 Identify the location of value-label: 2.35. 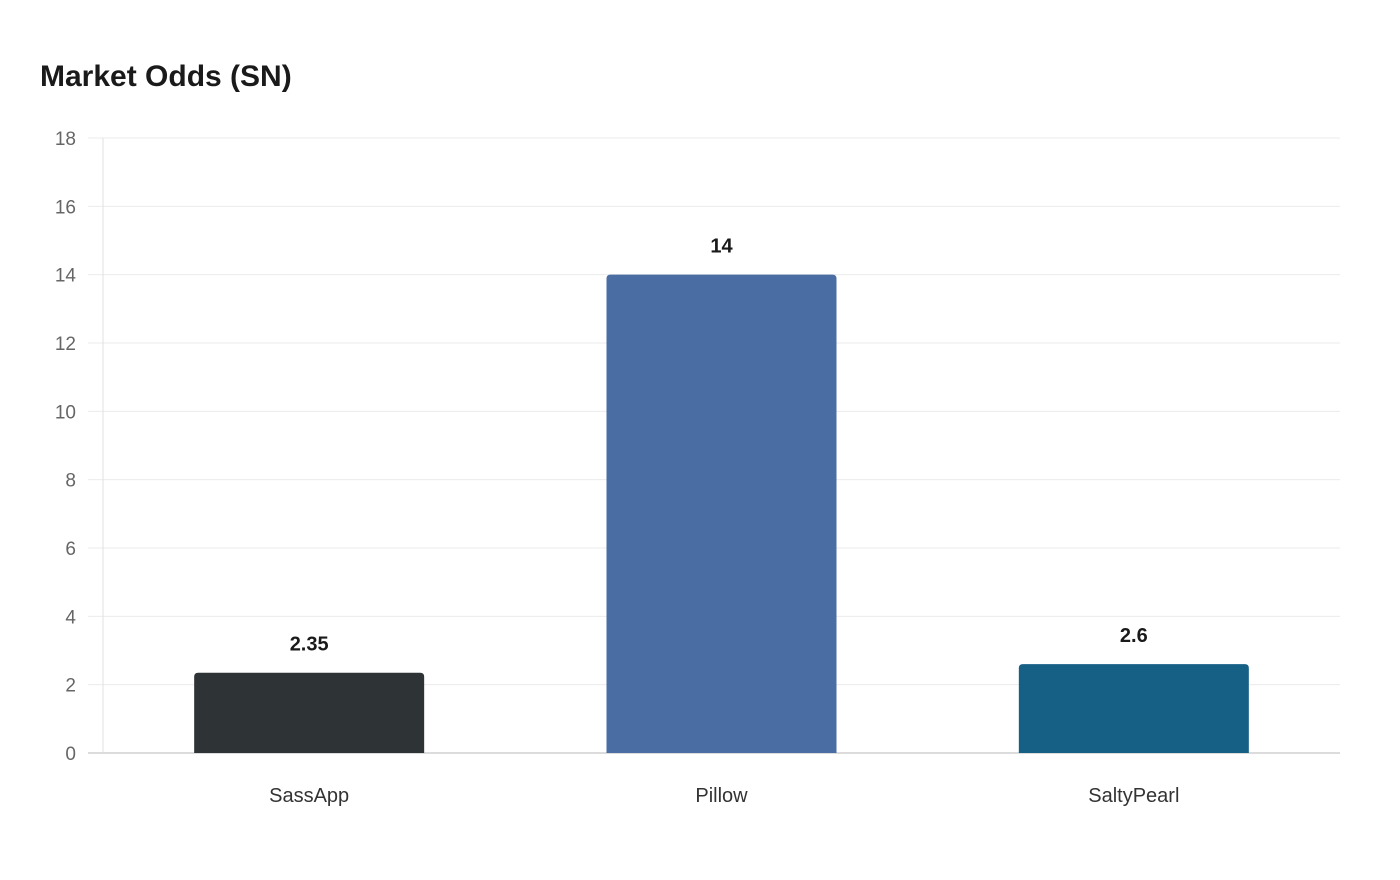
(309, 645).